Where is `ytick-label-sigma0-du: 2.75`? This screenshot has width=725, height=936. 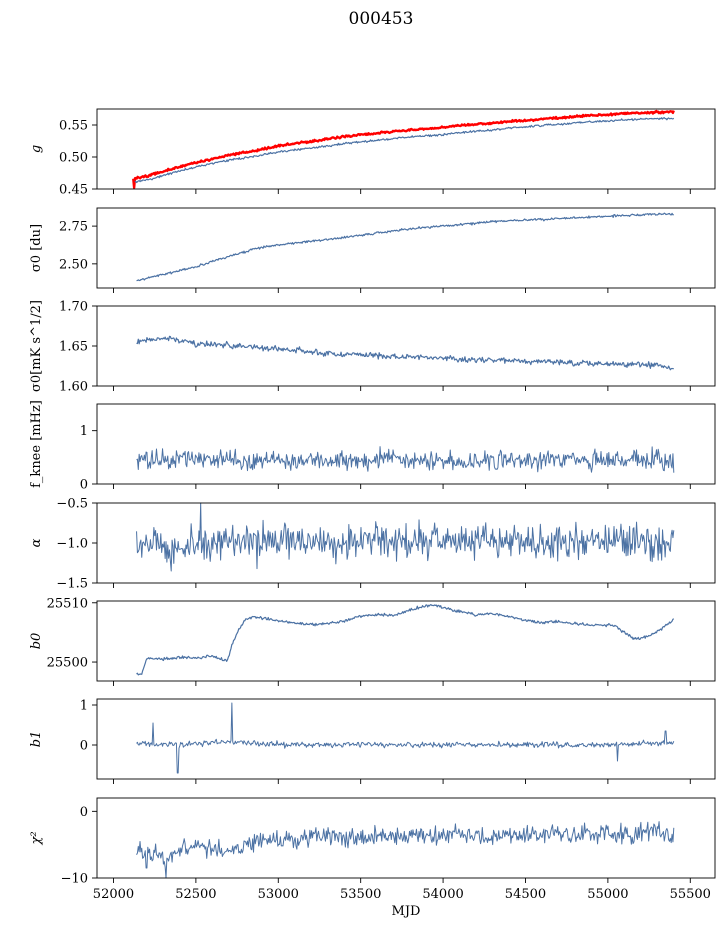
ytick-label-sigma0-du: 2.75 is located at coordinates (73, 227).